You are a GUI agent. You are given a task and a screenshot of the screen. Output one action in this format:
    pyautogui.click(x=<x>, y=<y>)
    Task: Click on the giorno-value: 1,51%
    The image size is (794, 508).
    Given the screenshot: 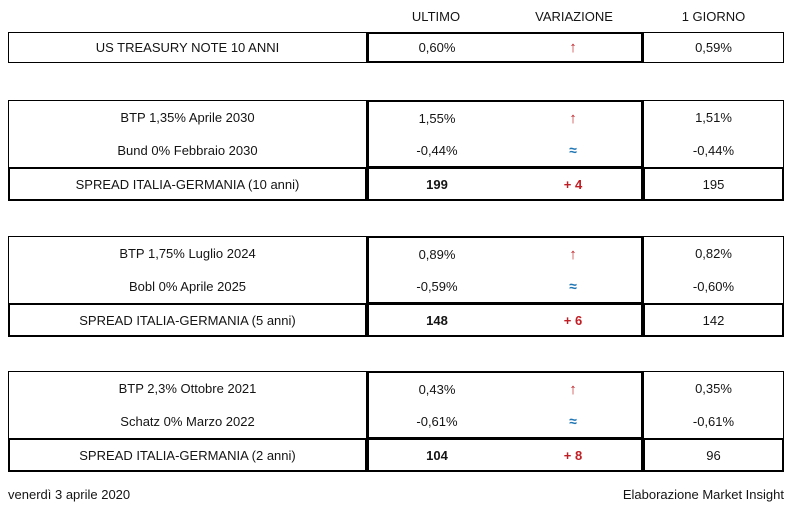 What is the action you would take?
    pyautogui.click(x=713, y=117)
    